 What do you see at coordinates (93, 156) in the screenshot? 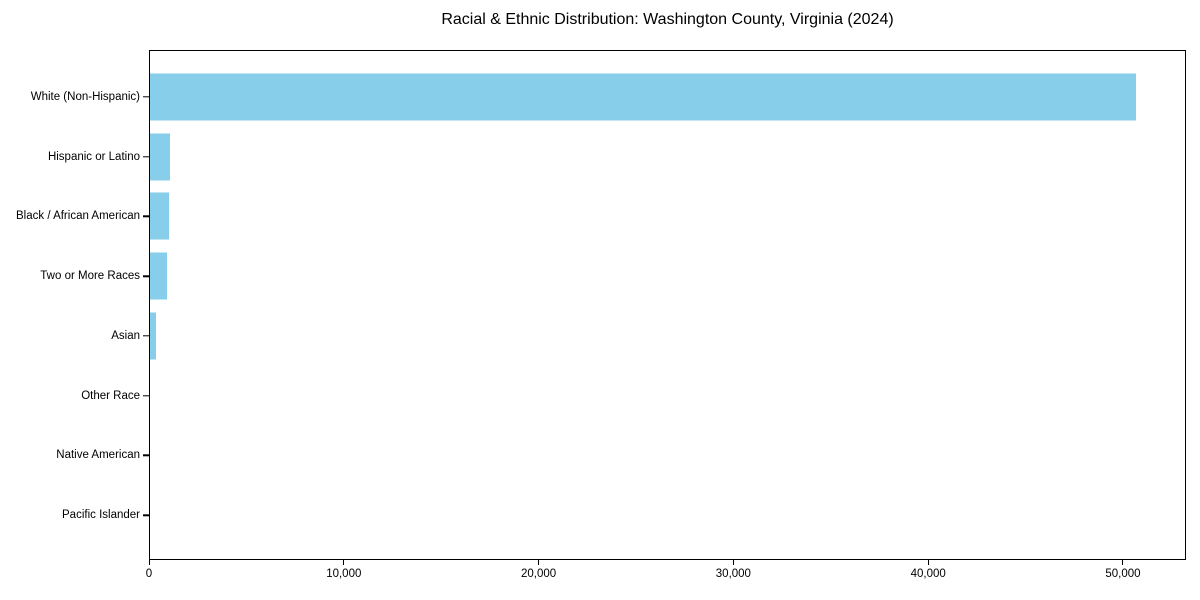
I see `category-label: Hispanic or Latino` at bounding box center [93, 156].